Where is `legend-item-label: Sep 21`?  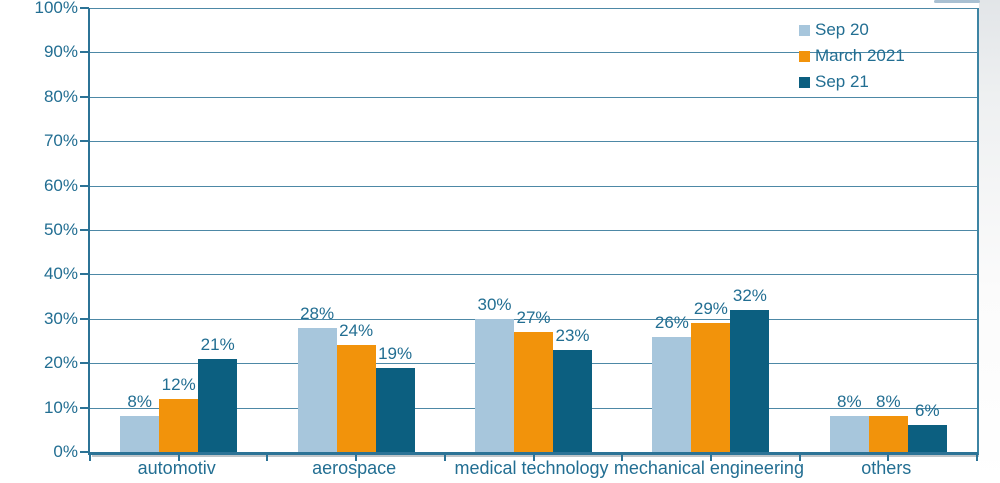 legend-item-label: Sep 21 is located at coordinates (842, 81).